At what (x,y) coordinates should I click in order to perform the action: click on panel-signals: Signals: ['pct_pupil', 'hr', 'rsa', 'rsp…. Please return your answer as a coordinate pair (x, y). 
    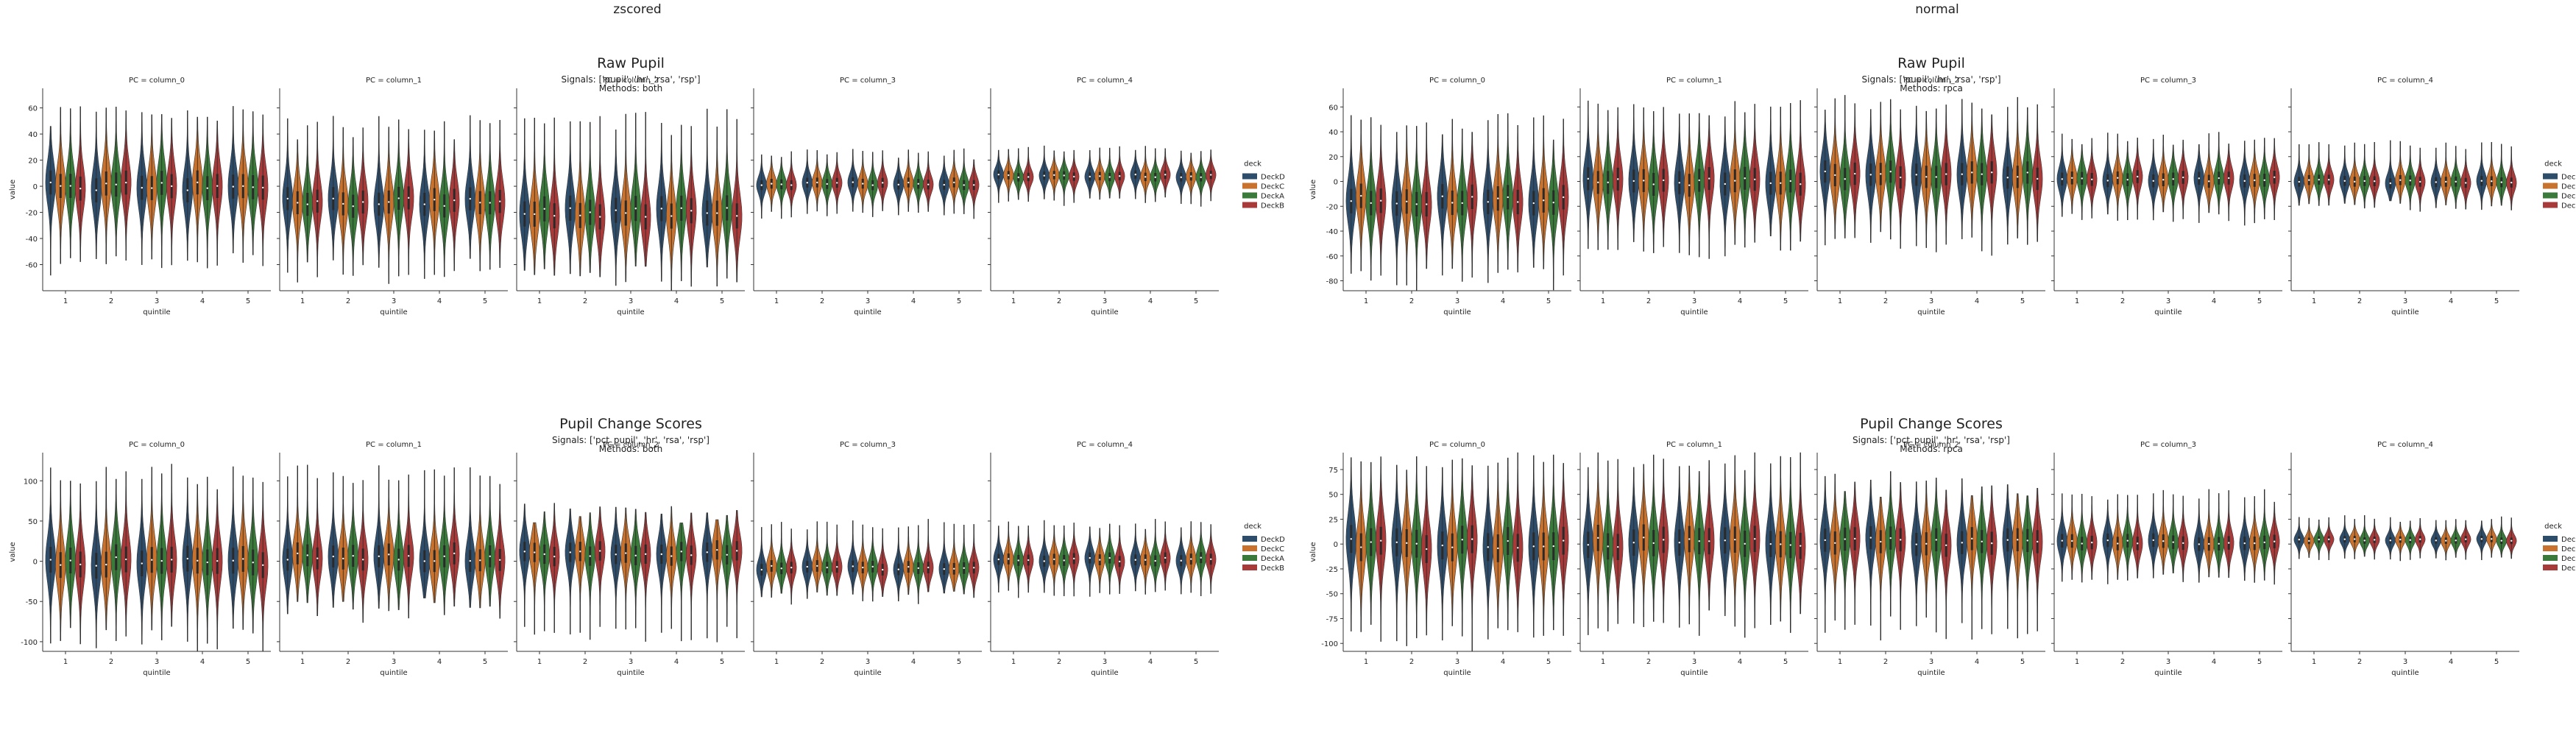
    Looking at the image, I should click on (1931, 440).